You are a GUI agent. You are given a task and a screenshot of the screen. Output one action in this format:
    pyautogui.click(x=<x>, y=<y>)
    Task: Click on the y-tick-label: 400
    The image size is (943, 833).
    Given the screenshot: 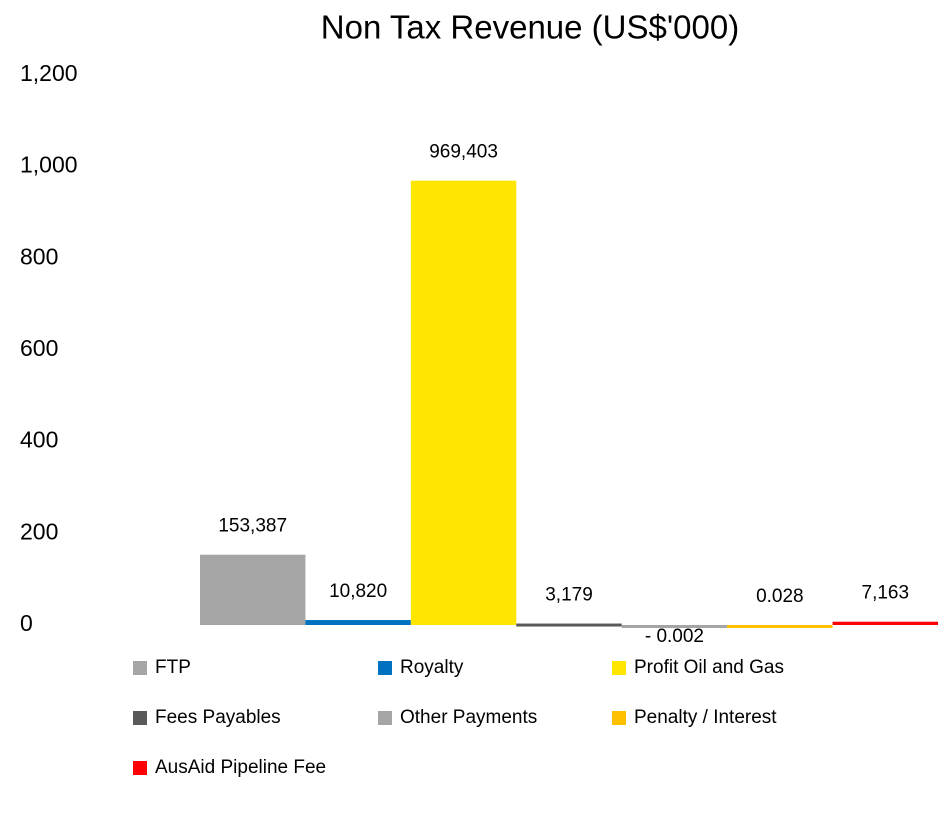 What is the action you would take?
    pyautogui.click(x=39, y=440)
    